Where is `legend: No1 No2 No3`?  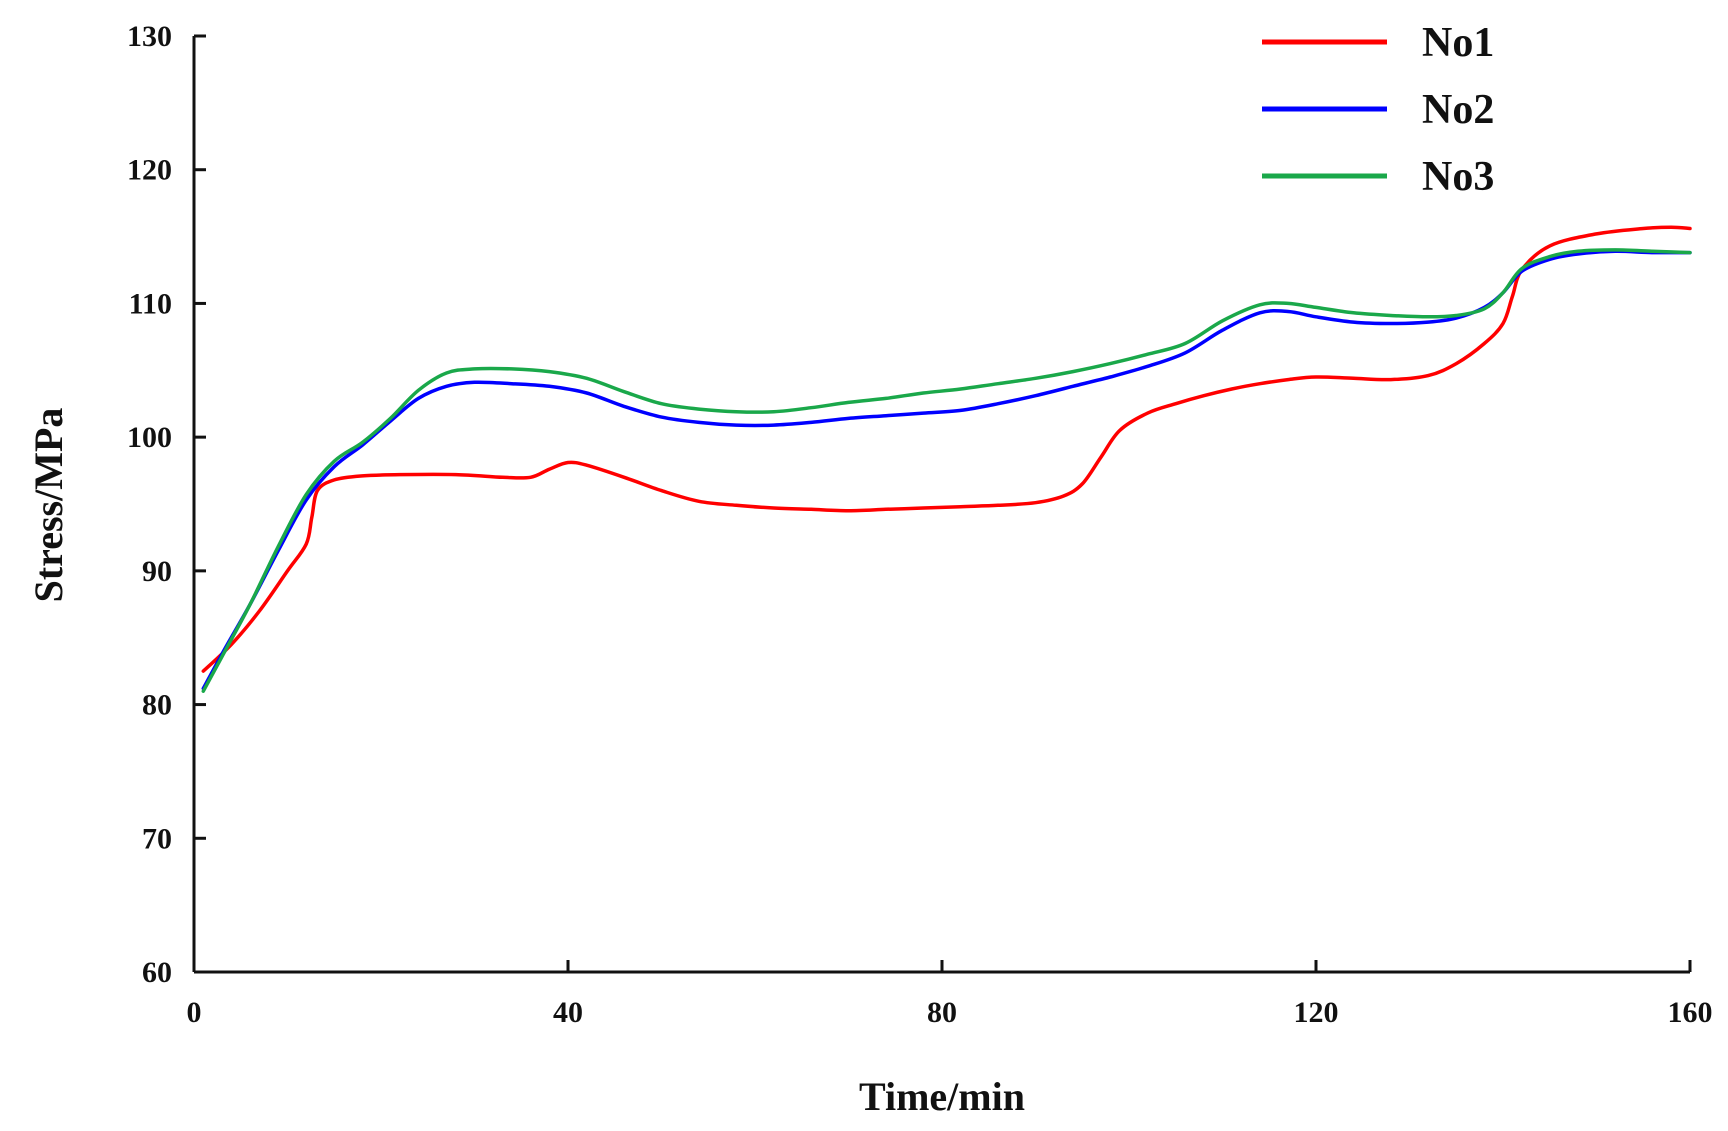
legend: No1 No2 No3 is located at coordinates (1378, 110).